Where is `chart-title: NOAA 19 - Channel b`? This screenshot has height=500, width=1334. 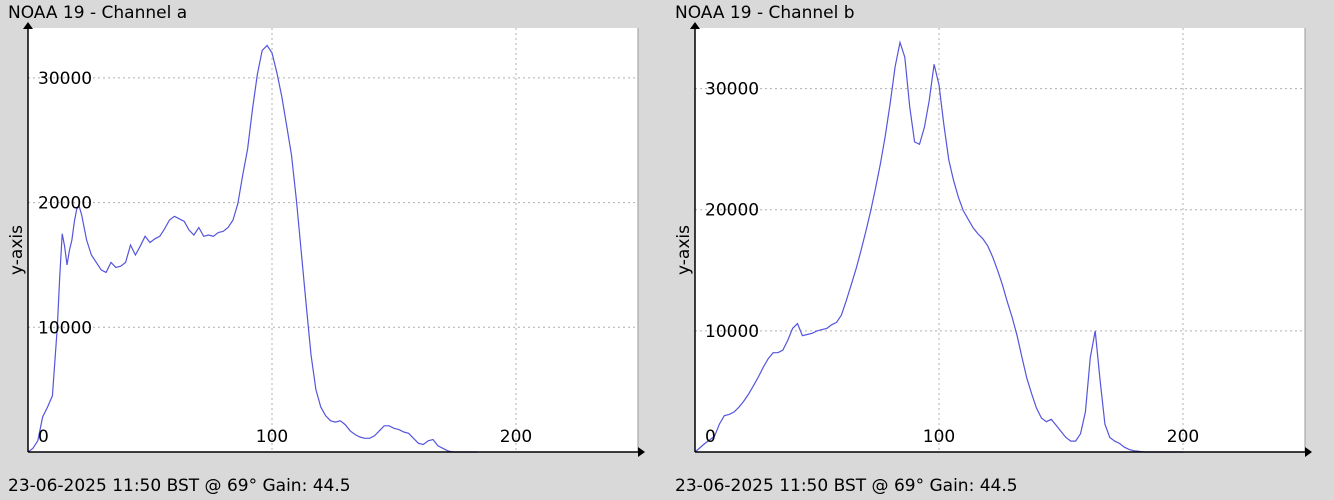 chart-title: NOAA 19 - Channel b is located at coordinates (765, 13).